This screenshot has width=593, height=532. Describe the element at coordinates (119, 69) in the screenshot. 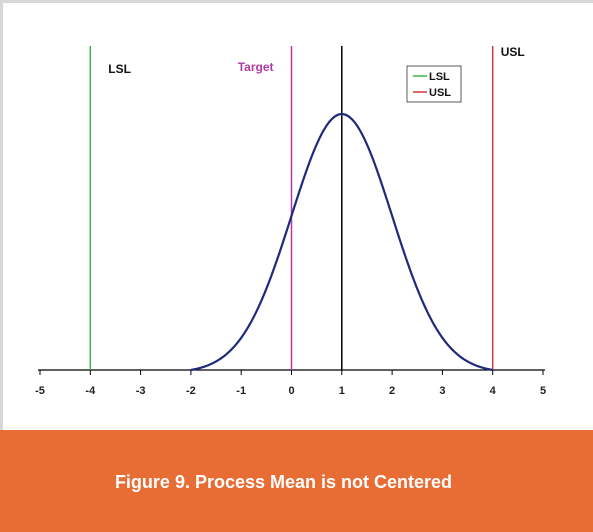

I see `lsl-label: LSL` at that location.